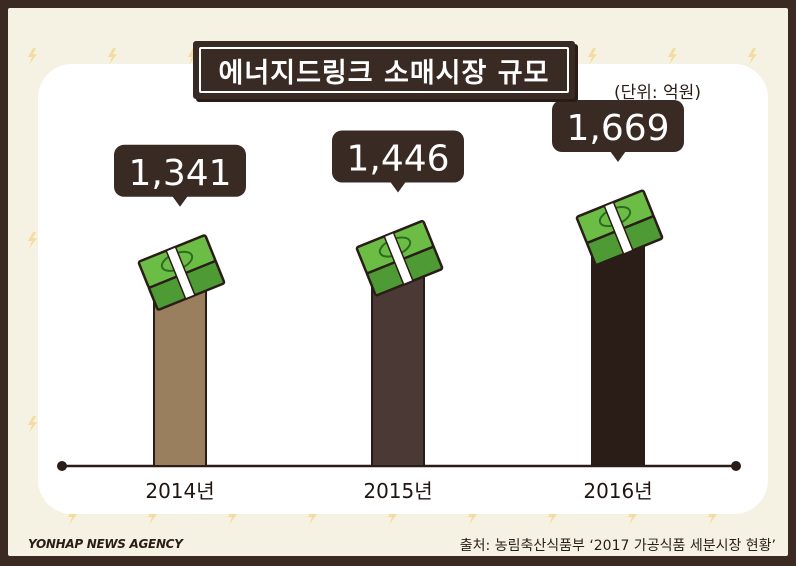  I want to click on title-banner: 에너지드링크 소매시장 규모, so click(384, 70).